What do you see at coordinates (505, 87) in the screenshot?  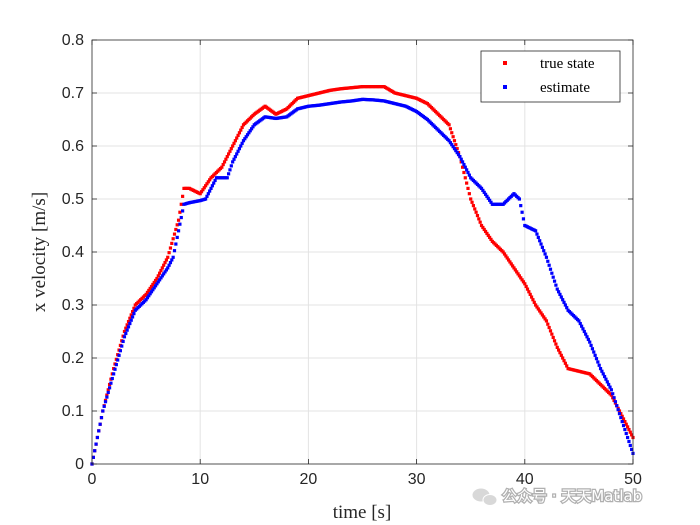 I see `legend-marker-estimate` at bounding box center [505, 87].